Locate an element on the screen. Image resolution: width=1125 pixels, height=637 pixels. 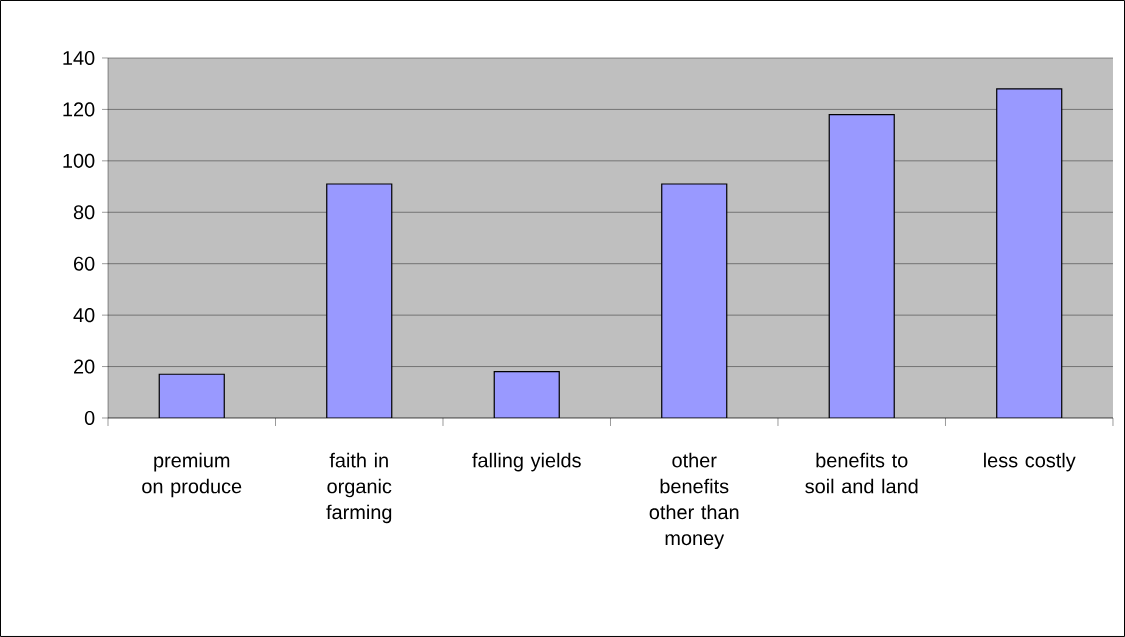
y-tick-label: 40 is located at coordinates (84, 315).